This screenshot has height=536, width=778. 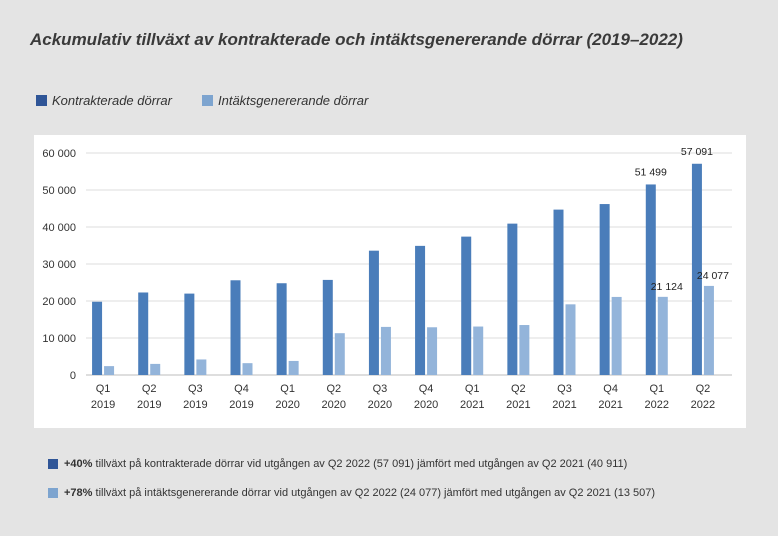 I want to click on note-percent-revenue: +78%, so click(x=78, y=493).